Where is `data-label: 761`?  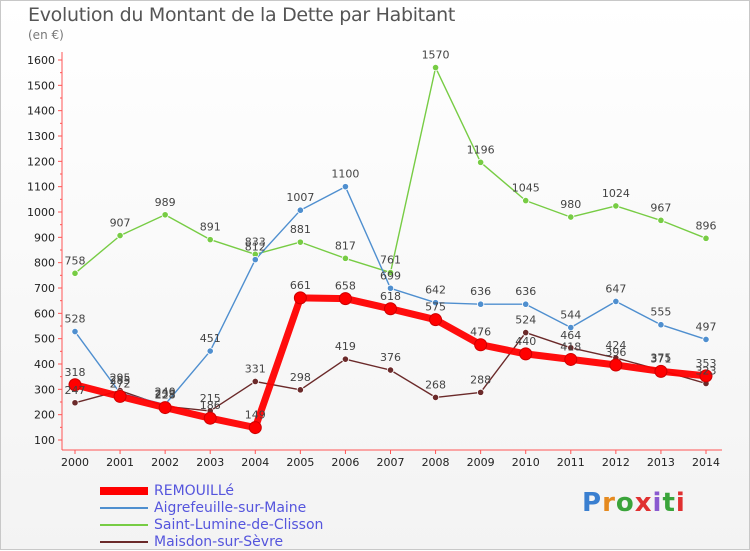 data-label: 761 is located at coordinates (390, 260).